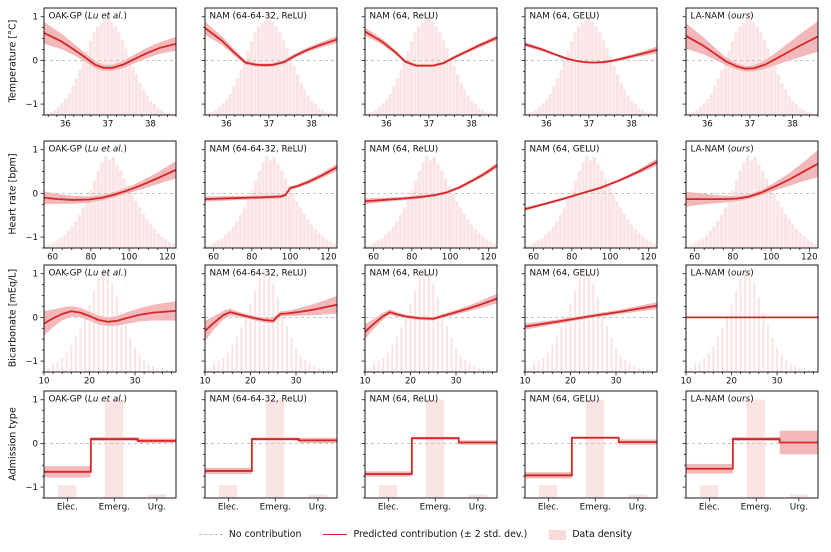 The width and height of the screenshot is (831, 552). I want to click on panel-r1-c4: 60 80 100 120 LA-NAM (ours), so click(750, 201).